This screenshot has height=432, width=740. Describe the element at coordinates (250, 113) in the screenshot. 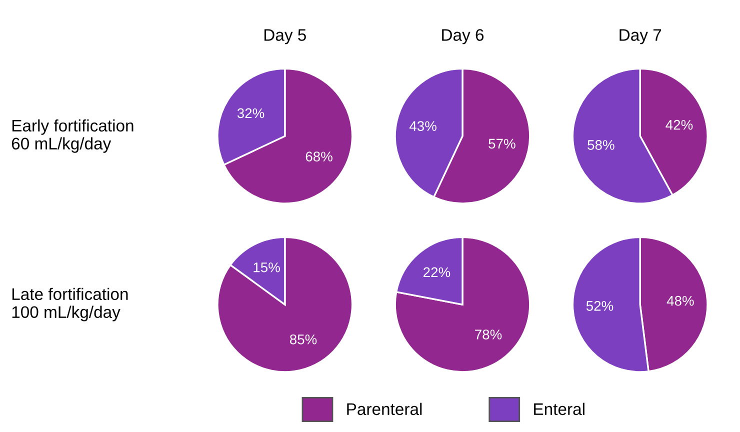

I see `data-label: 32%` at that location.